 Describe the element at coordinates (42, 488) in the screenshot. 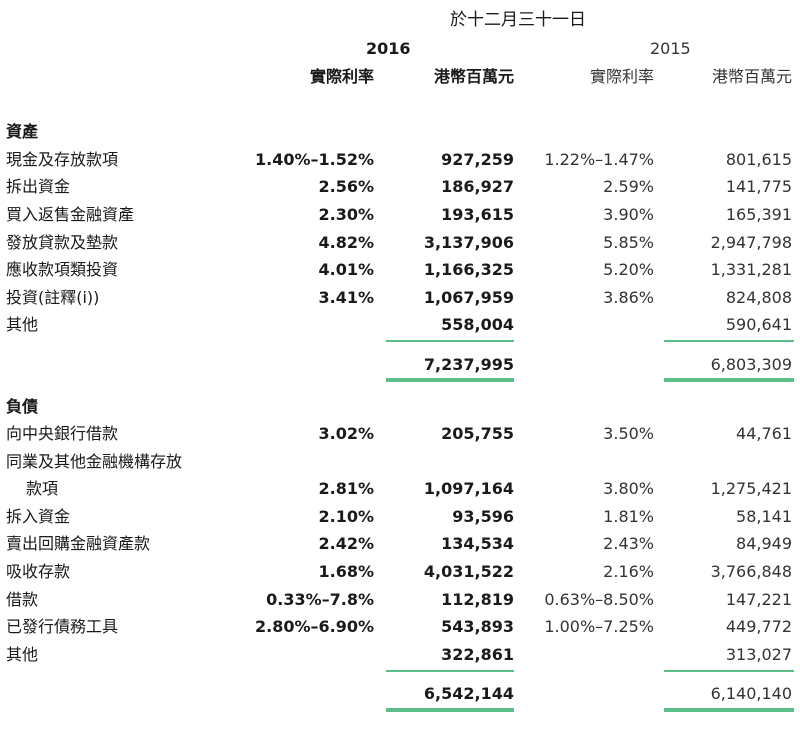

I see `row-label-continued: 款項` at that location.